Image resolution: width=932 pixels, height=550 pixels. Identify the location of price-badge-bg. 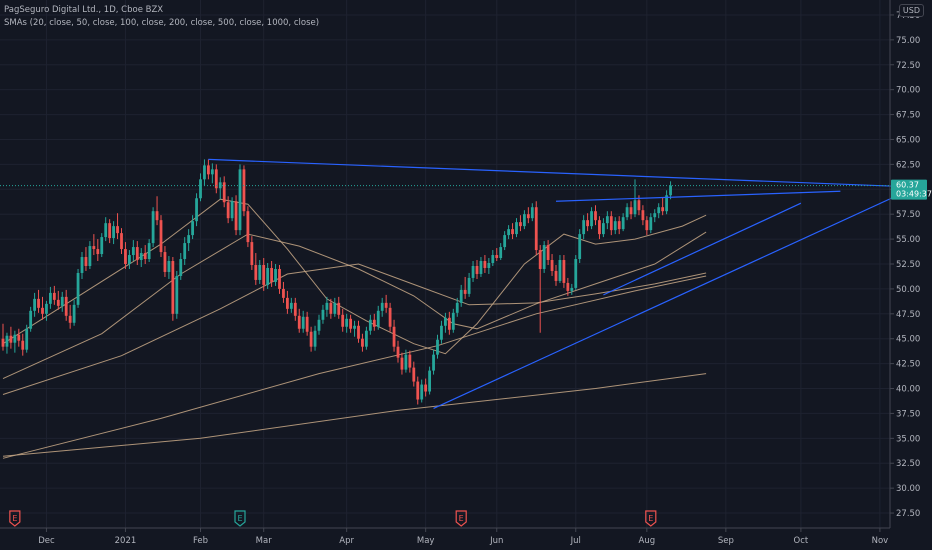
(909, 189).